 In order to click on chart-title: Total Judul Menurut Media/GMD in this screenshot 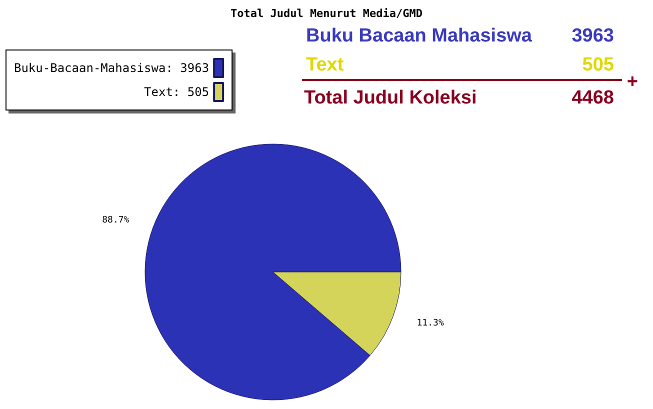, I will do `click(326, 13)`.